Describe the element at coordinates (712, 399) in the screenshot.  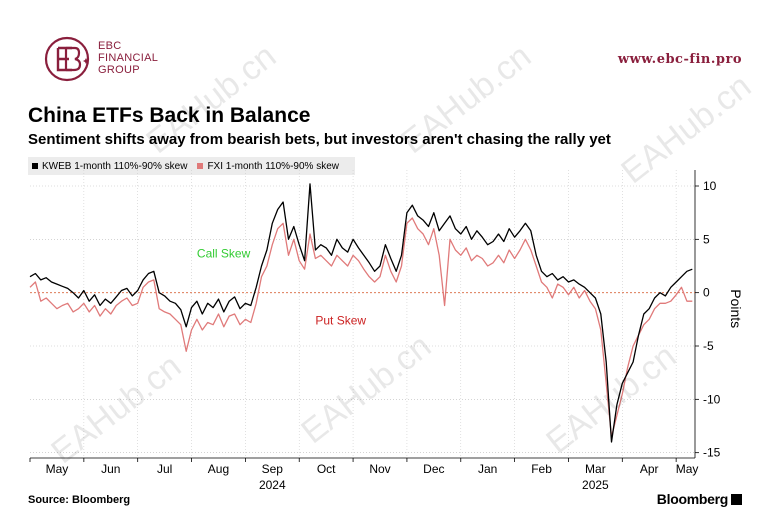
I see `y-tick-label: -10` at that location.